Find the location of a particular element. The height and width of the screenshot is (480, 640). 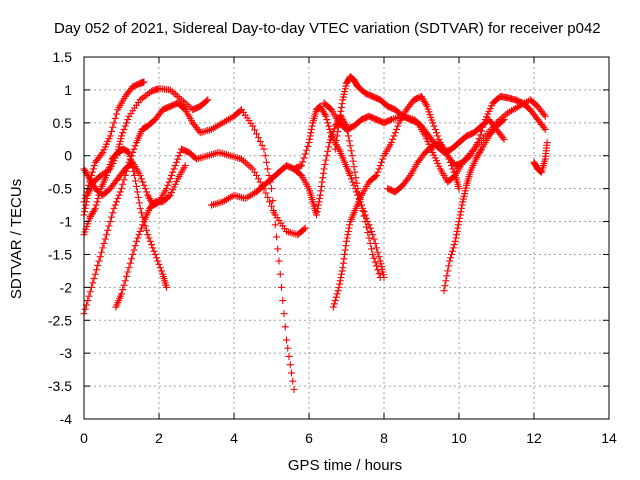

series-track-f is located at coordinates (150, 236).